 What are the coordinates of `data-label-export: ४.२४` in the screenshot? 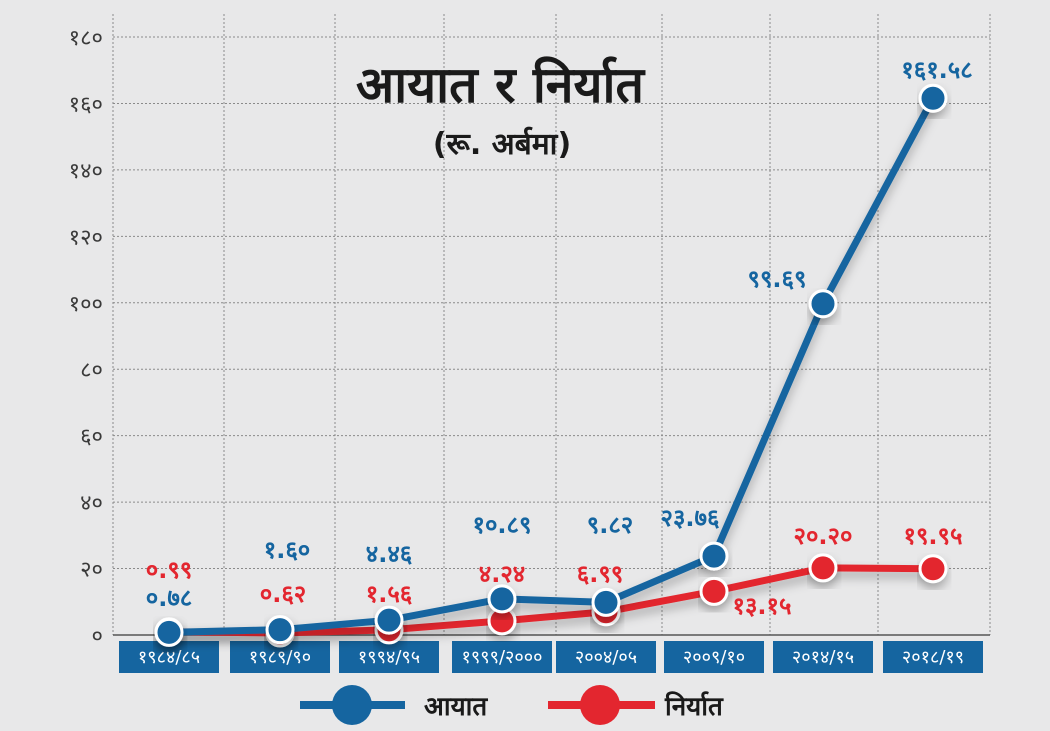 It's located at (502, 574).